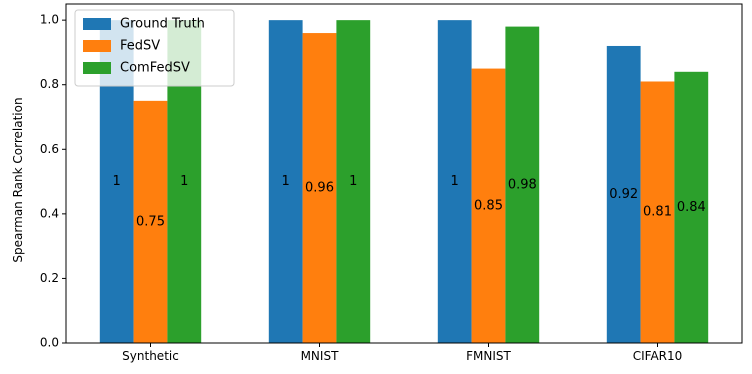 Image resolution: width=752 pixels, height=374 pixels. I want to click on legend-box, so click(154, 48).